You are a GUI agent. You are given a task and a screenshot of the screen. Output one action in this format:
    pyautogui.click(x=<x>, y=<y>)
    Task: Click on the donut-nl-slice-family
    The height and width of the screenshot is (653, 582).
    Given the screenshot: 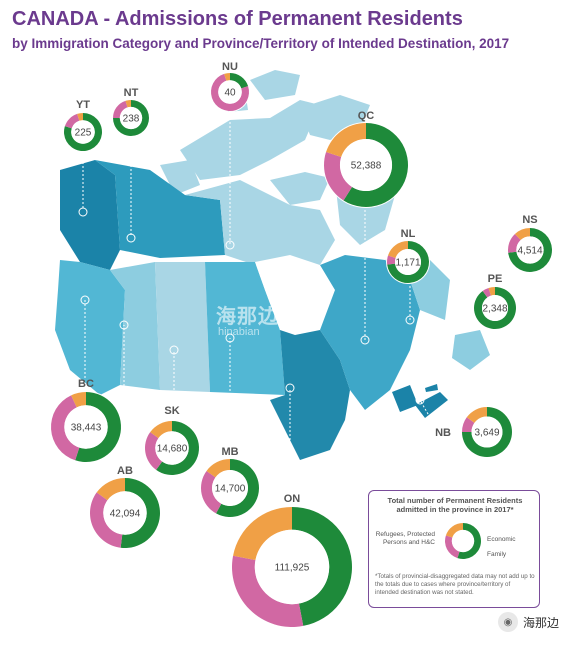 What is the action you would take?
    pyautogui.click(x=391, y=260)
    